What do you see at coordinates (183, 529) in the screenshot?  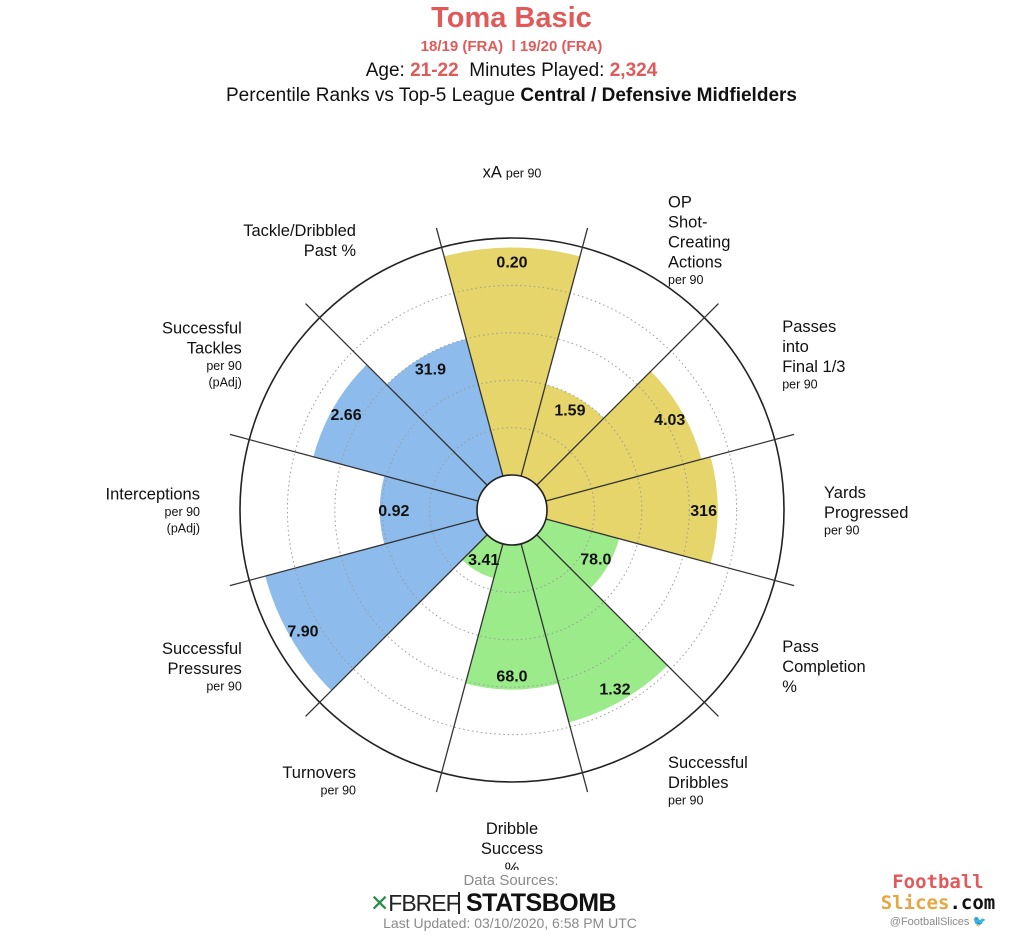 I see `metric-label-9-line-2: (pAdj)` at bounding box center [183, 529].